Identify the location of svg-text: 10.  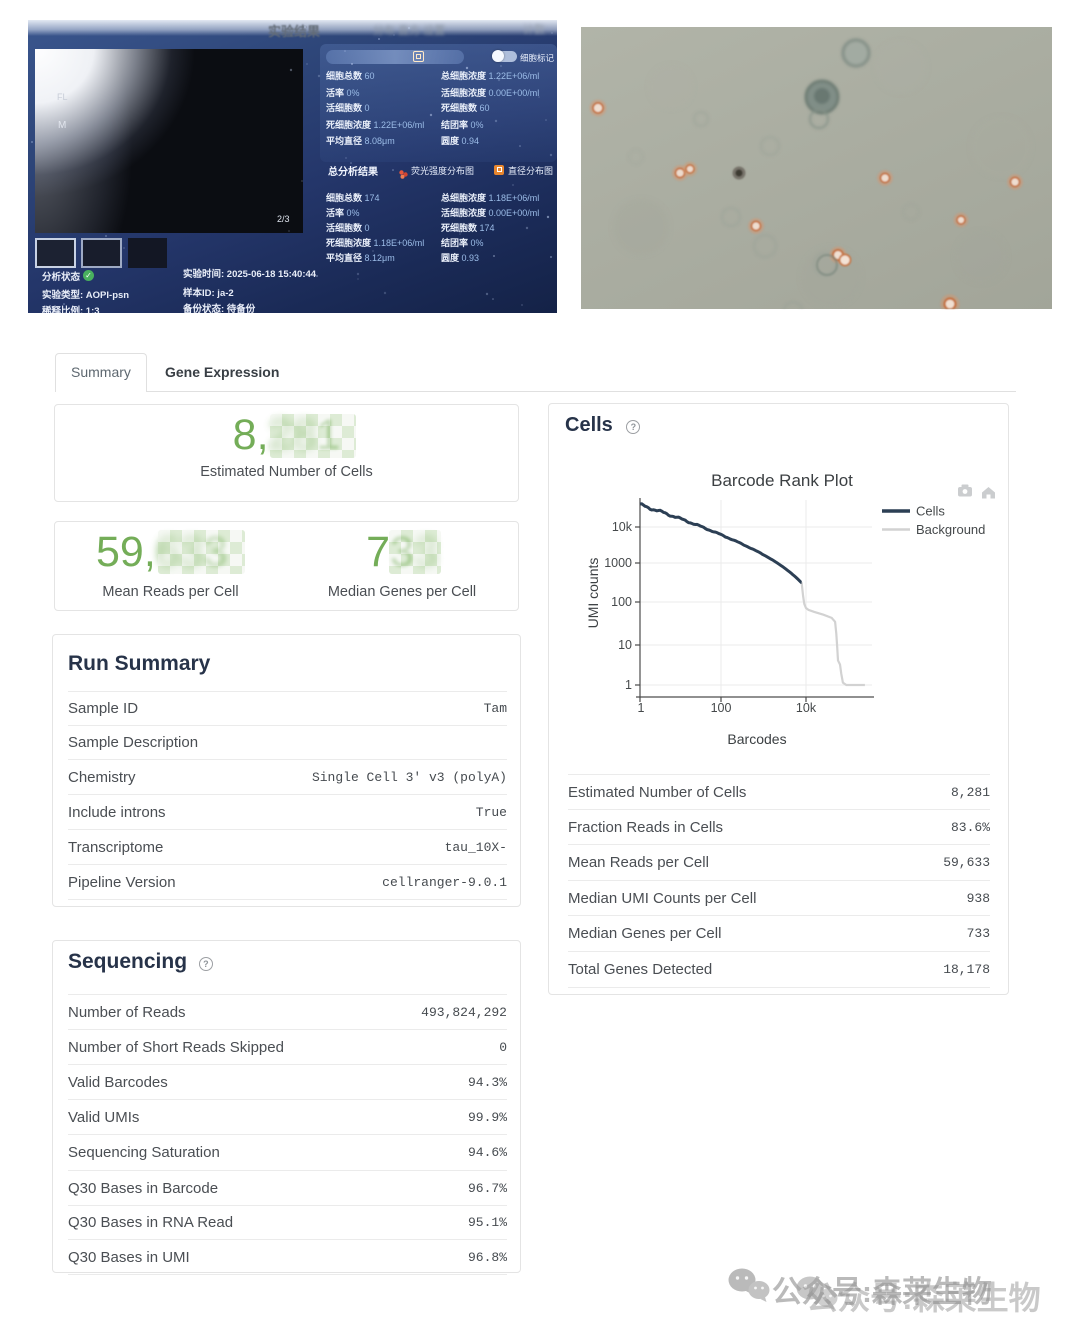
(625, 645).